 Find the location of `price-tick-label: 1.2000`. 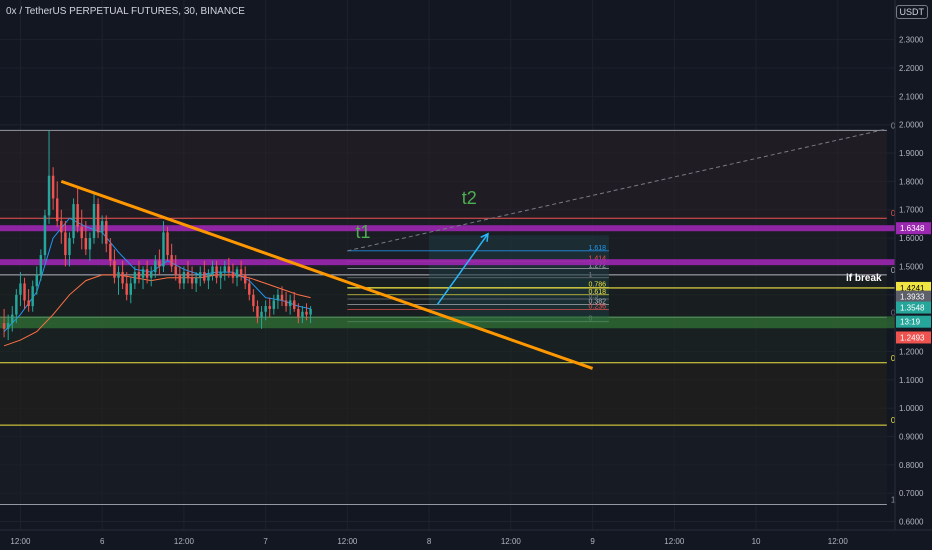

price-tick-label: 1.2000 is located at coordinates (911, 351).